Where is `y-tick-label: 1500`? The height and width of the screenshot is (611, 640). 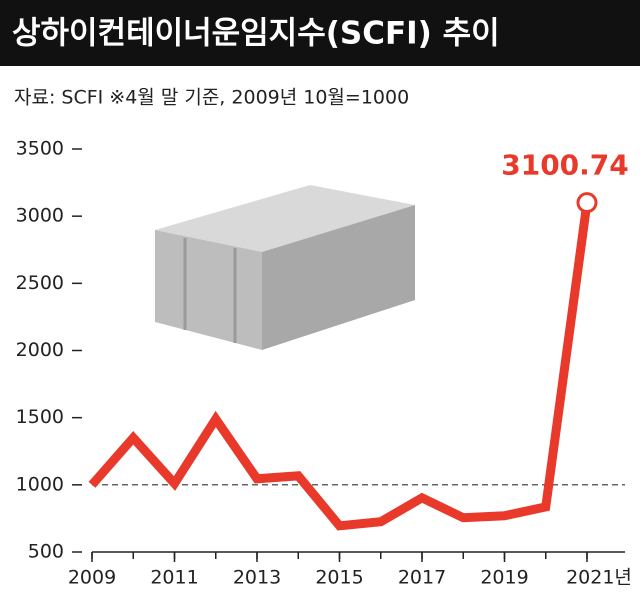
y-tick-label: 1500 is located at coordinates (40, 417).